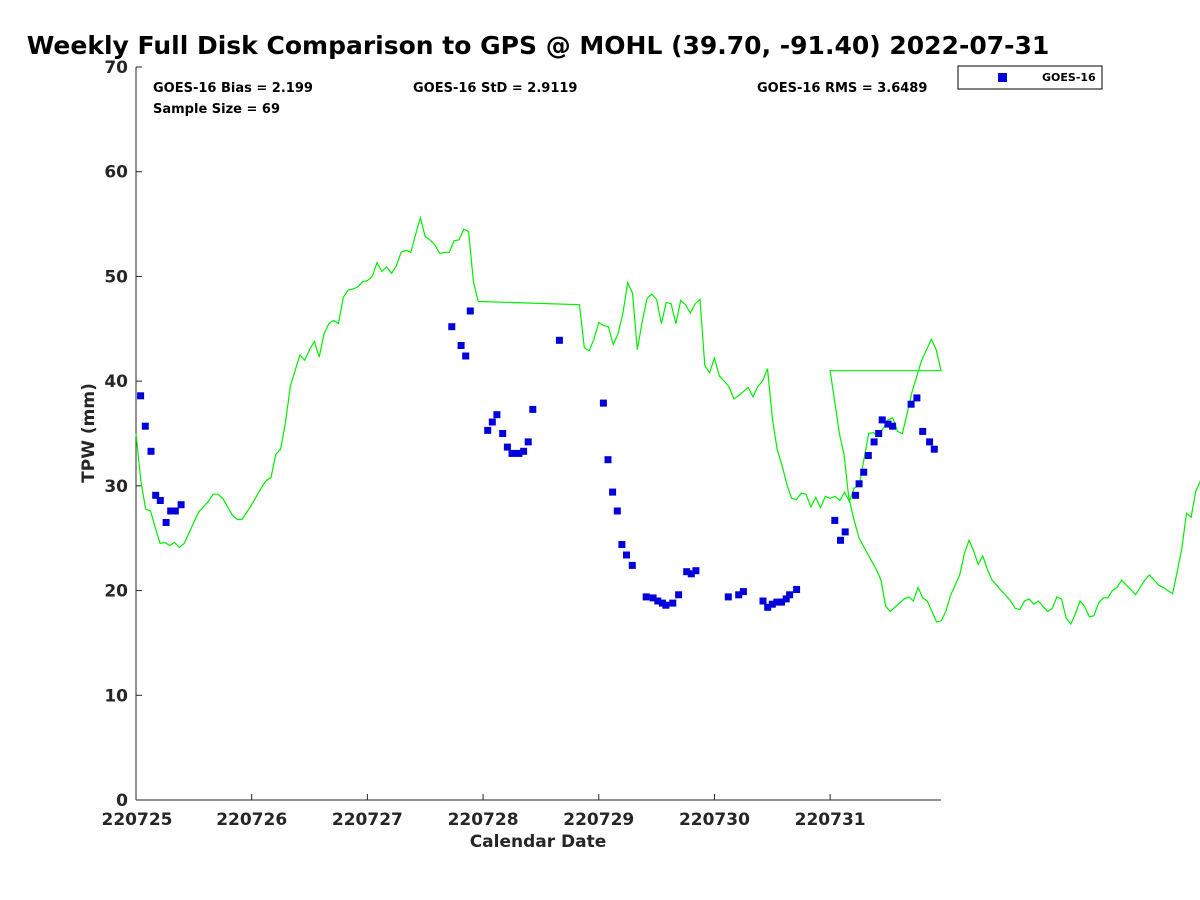 The width and height of the screenshot is (1200, 900). Describe the element at coordinates (137, 820) in the screenshot. I see `x-tick-label: 220725` at that location.